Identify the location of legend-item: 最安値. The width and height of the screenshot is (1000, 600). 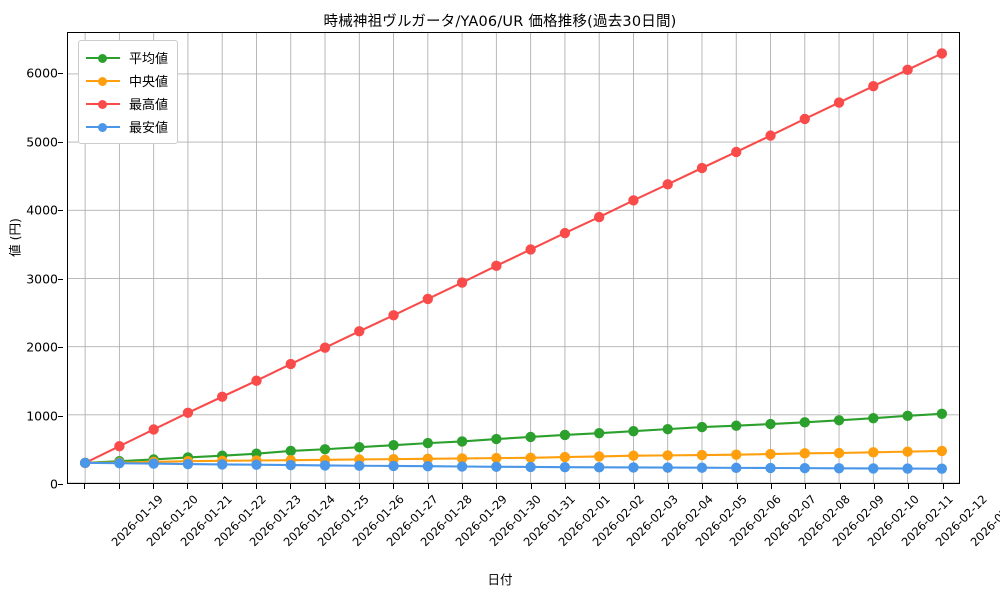
(127, 126).